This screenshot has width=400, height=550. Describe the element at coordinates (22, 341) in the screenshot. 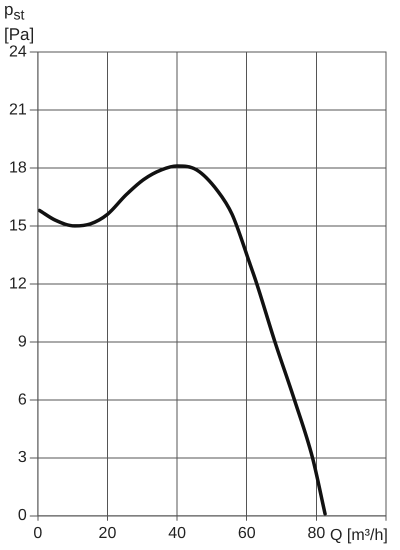

I see `y-tick-label: 9` at that location.